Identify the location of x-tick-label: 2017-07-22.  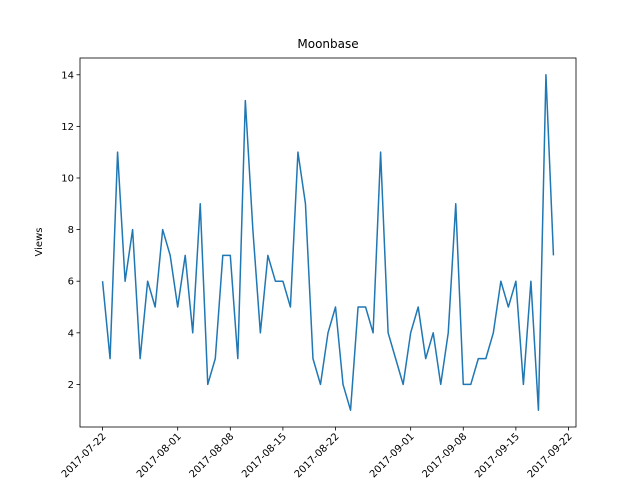
(84, 455).